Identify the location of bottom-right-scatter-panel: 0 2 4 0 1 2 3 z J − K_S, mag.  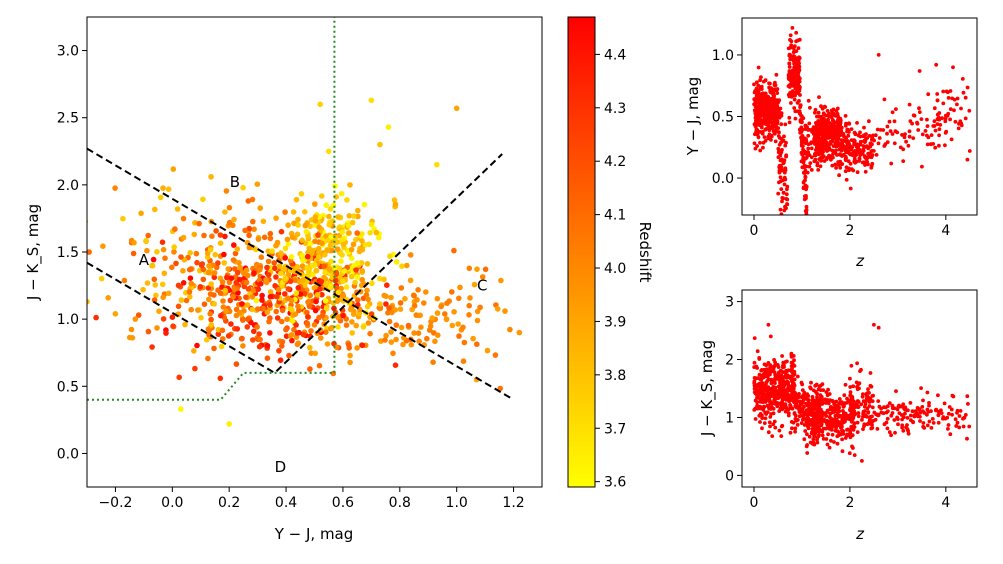
(838, 416).